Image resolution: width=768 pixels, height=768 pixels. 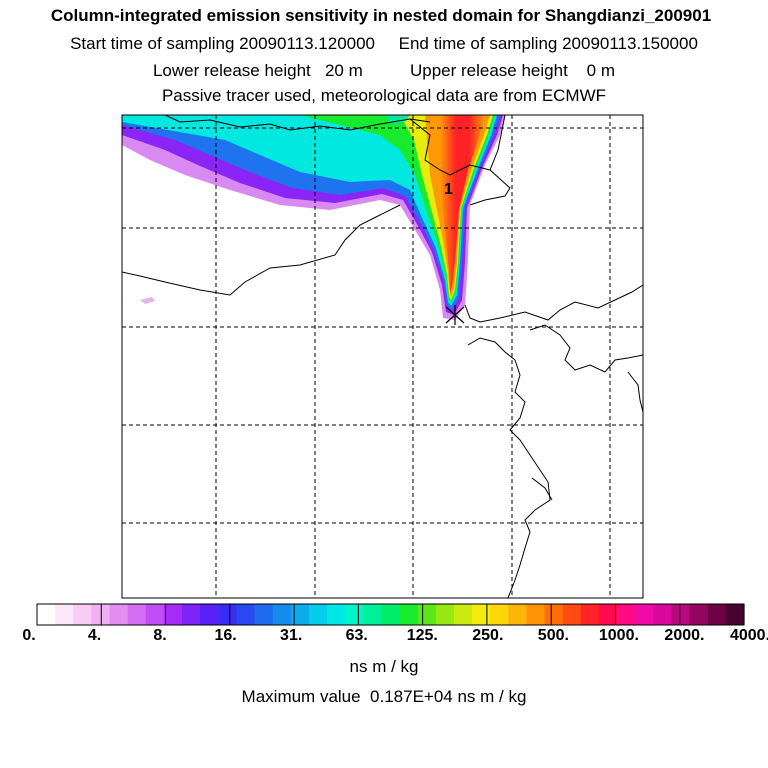 I want to click on colorbar-tick-label: 1000., so click(x=618, y=635).